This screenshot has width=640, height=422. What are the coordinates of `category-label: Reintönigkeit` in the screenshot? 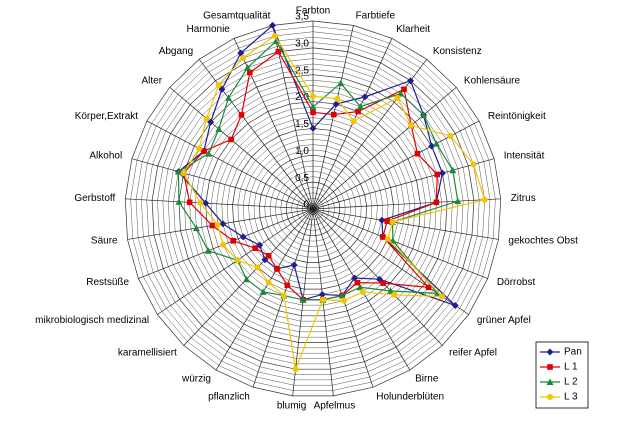 It's located at (517, 116).